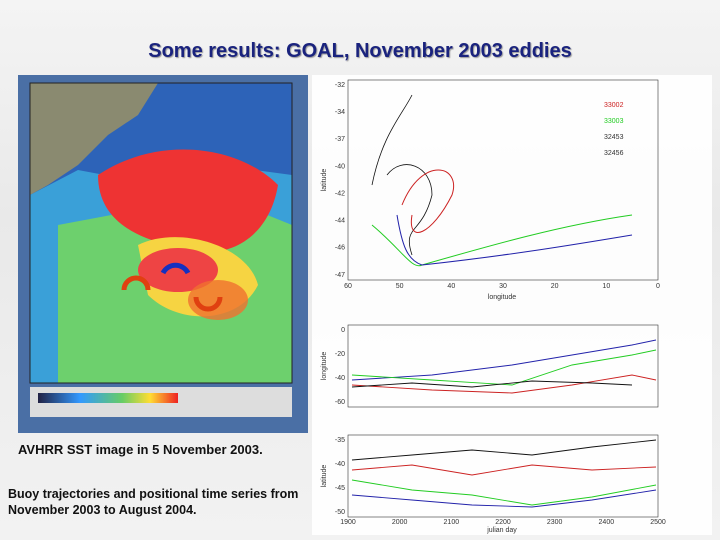  What do you see at coordinates (340, 139) in the screenshot?
I see `y-tick-label: -37` at bounding box center [340, 139].